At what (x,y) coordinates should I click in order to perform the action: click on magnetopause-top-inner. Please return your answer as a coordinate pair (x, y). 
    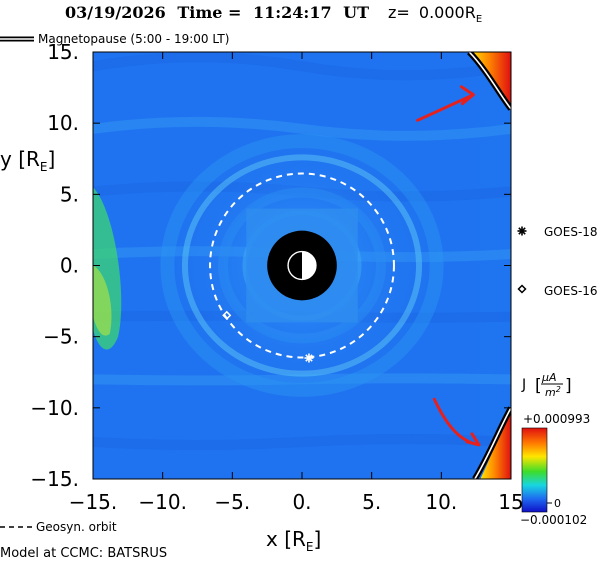
    Looking at the image, I should click on (489, 81).